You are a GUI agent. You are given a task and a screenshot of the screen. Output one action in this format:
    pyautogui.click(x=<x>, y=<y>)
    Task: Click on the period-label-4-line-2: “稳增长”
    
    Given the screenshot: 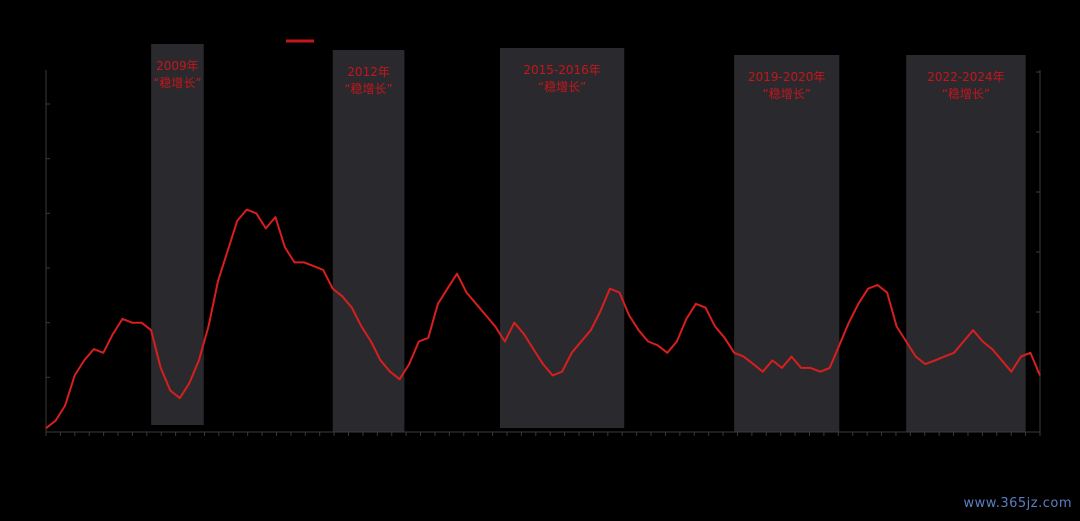 What is the action you would take?
    pyautogui.click(x=787, y=93)
    